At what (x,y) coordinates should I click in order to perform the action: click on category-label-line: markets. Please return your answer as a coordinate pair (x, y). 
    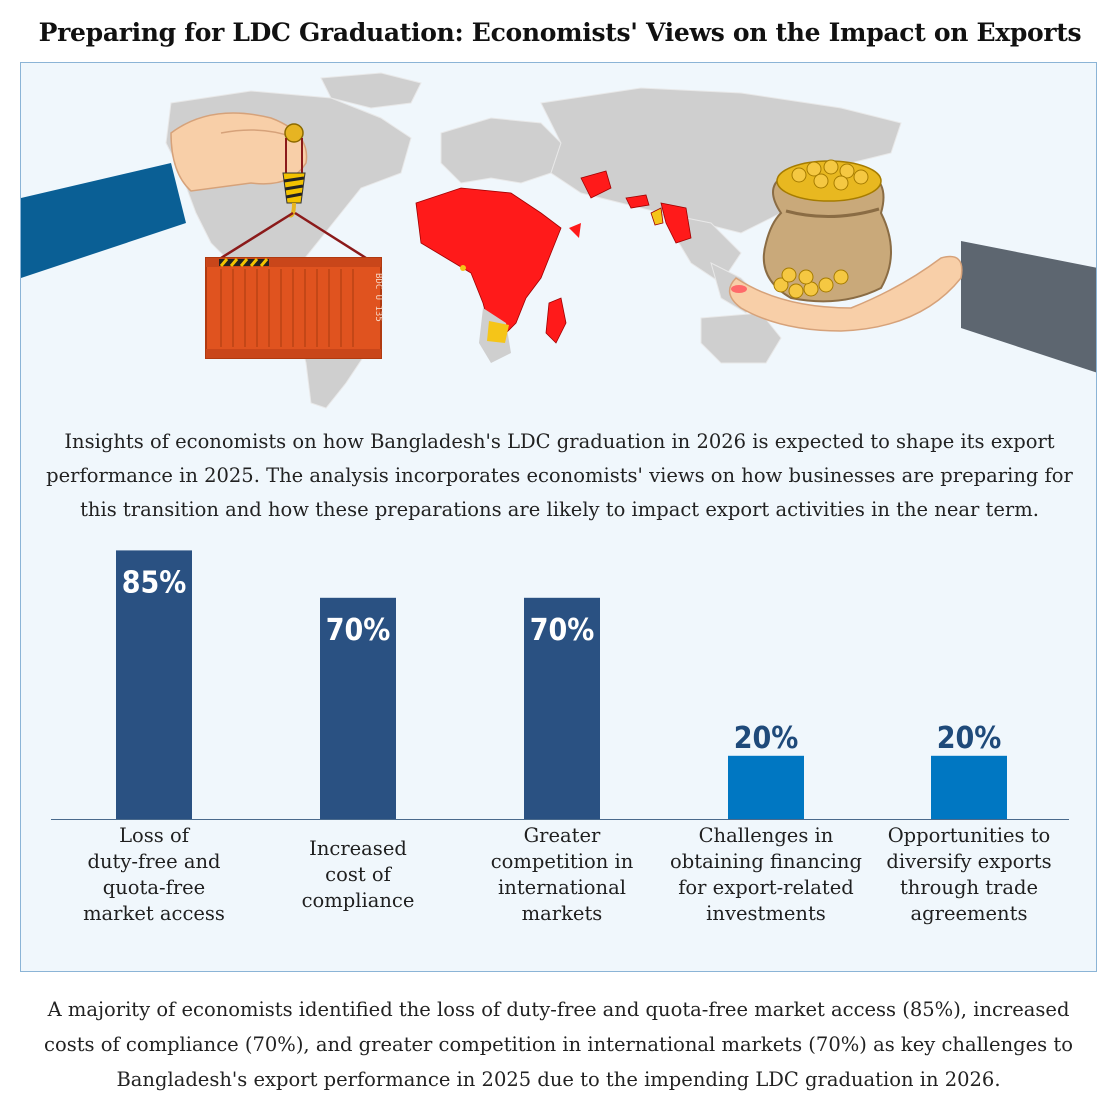
    Looking at the image, I should click on (562, 913).